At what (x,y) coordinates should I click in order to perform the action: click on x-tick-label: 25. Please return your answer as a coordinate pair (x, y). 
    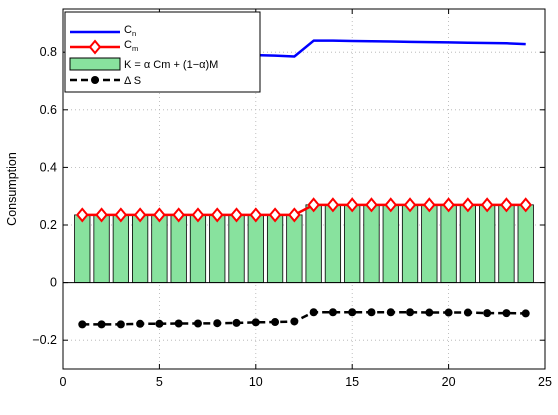
    Looking at the image, I should click on (545, 382).